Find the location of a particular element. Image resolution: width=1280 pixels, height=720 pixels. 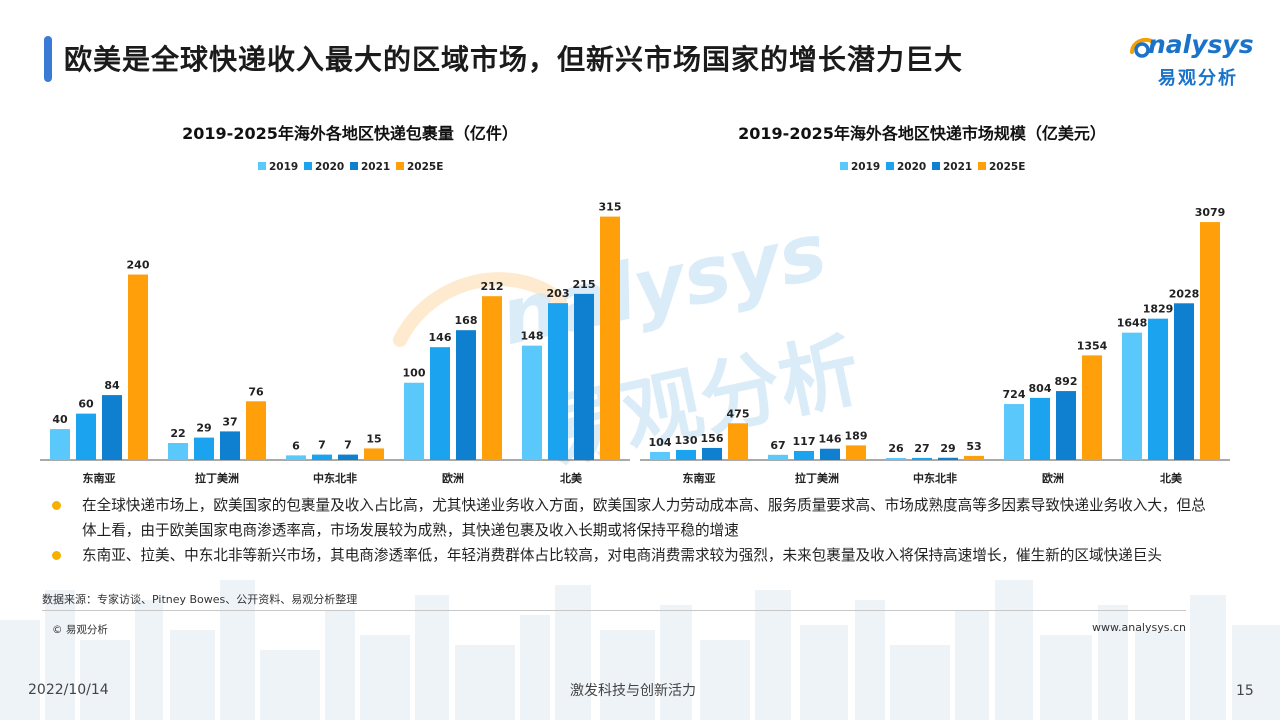

data-label: 215 is located at coordinates (584, 284).